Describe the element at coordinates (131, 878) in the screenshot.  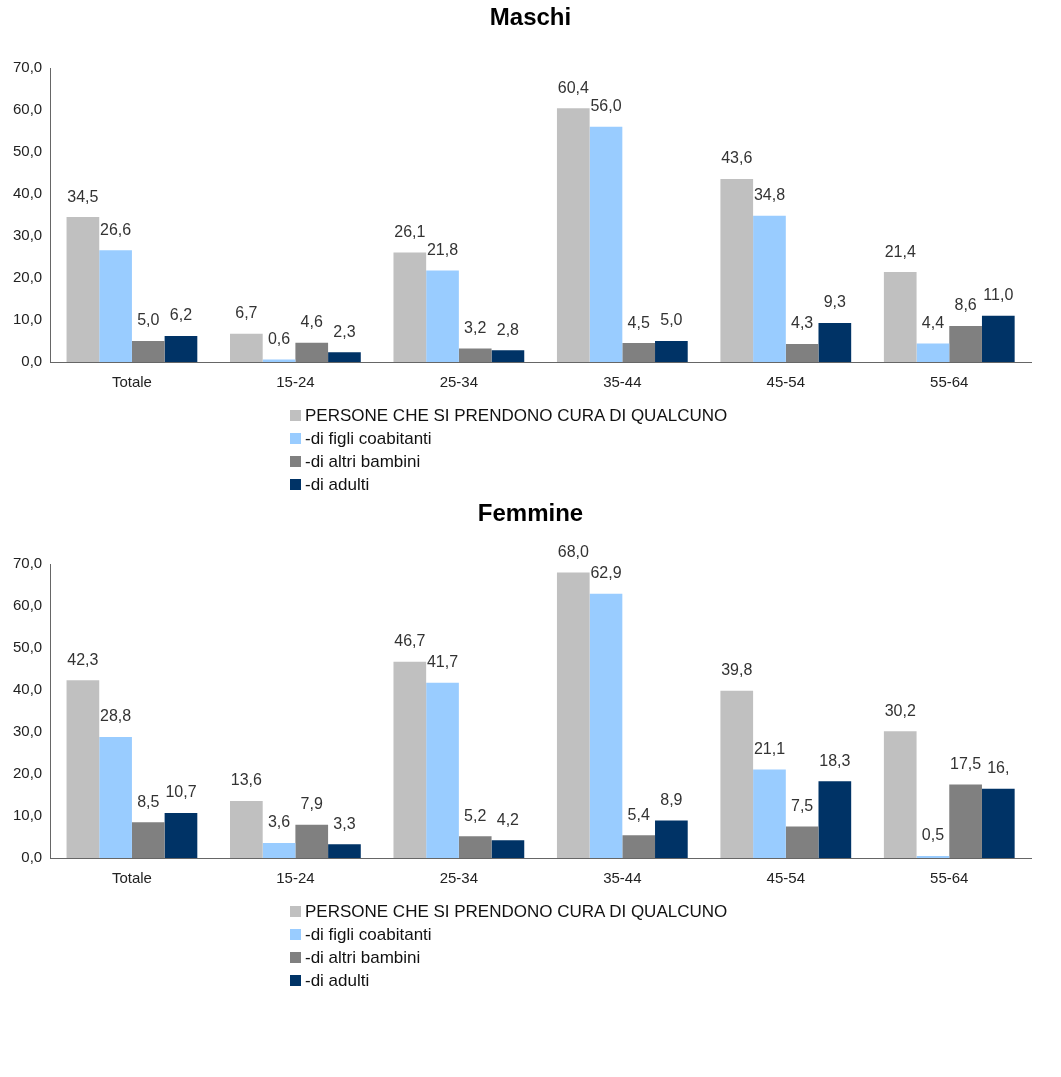
I see `x-tick-label: Totale` at that location.